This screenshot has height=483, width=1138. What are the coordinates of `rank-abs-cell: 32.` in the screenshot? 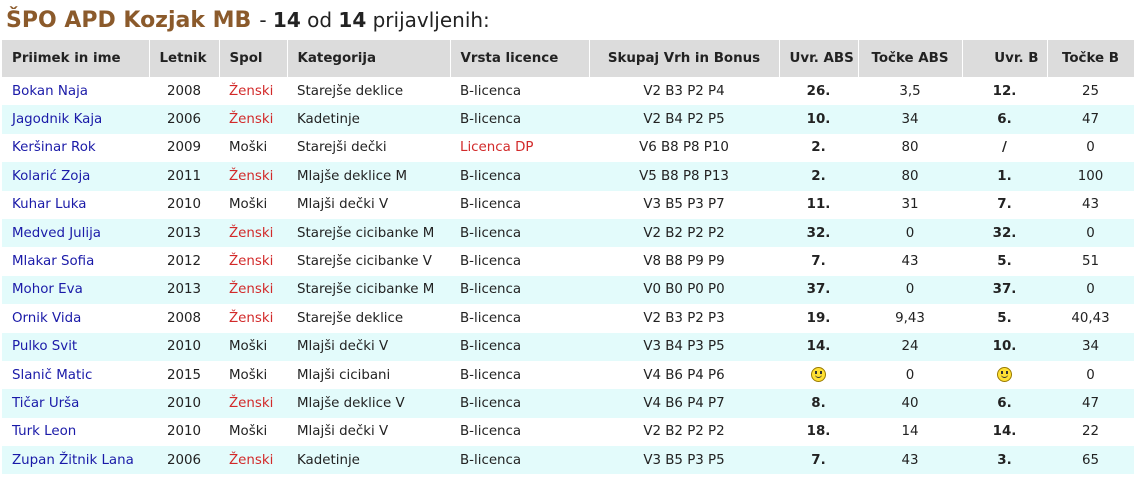 It's located at (818, 233).